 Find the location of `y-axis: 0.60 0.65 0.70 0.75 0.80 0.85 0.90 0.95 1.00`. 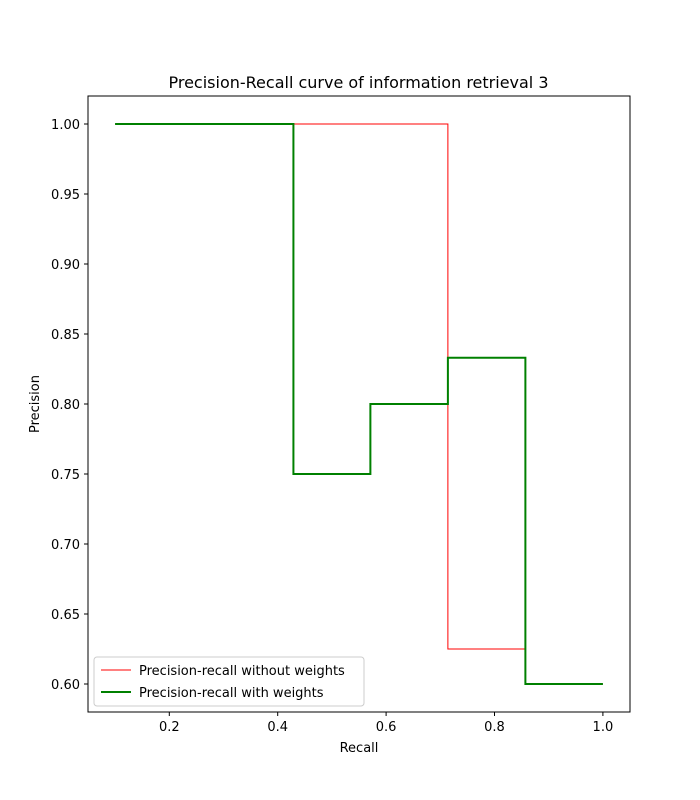

y-axis: 0.60 0.65 0.70 0.75 0.80 0.85 0.90 0.95 1.00 is located at coordinates (69, 405).